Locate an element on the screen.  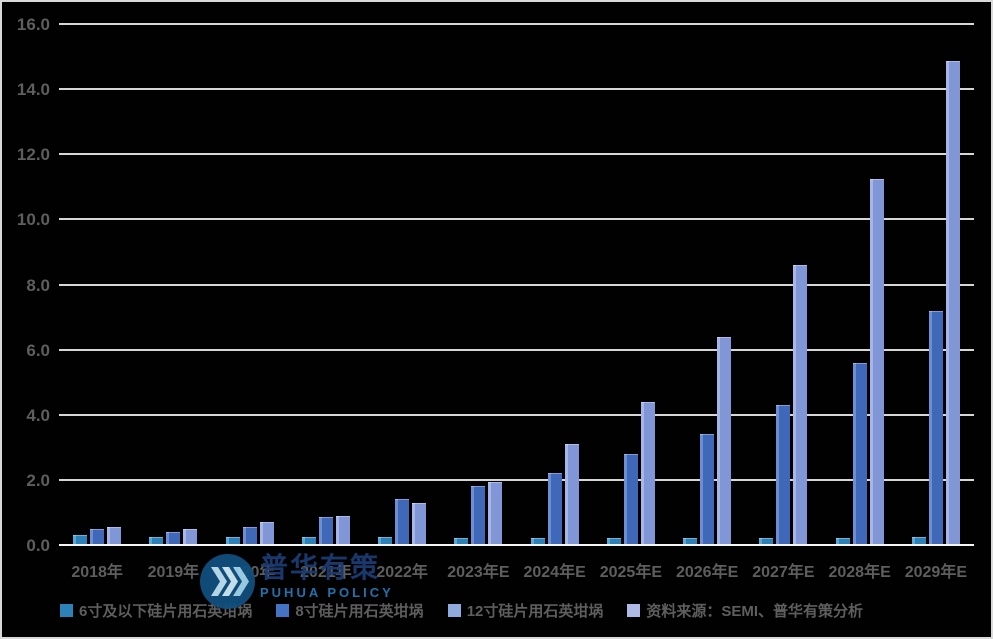
bar-series3-2020年 is located at coordinates (266, 534).